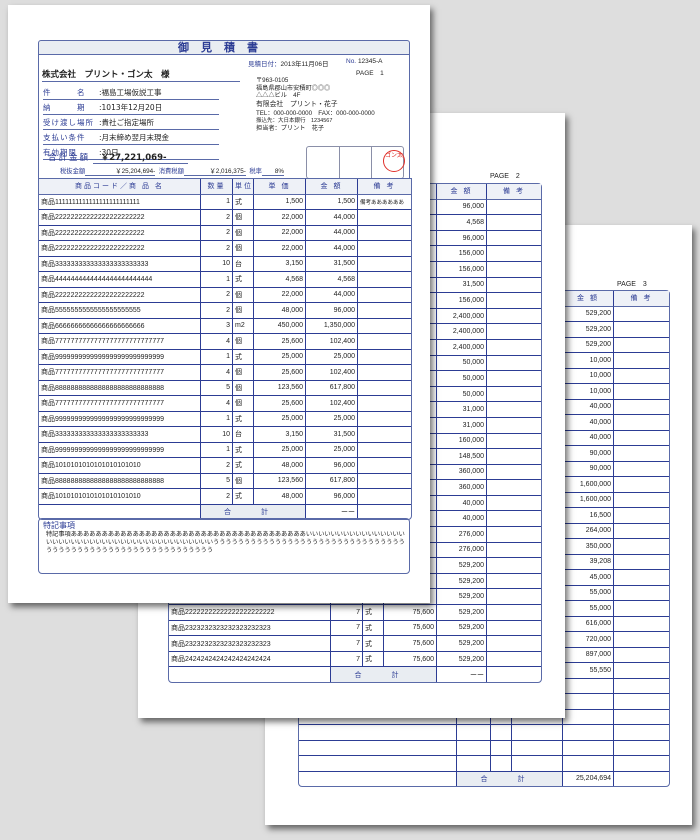 This screenshot has width=700, height=840. What do you see at coordinates (355, 674) in the screenshot?
I see `total-row: 合 計ーー` at bounding box center [355, 674].